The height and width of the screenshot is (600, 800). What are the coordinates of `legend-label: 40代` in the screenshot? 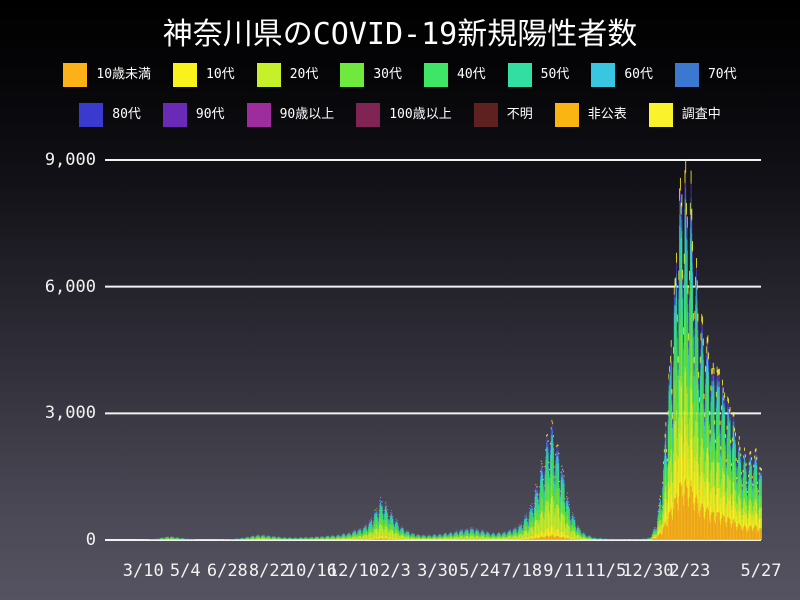 It's located at (471, 74).